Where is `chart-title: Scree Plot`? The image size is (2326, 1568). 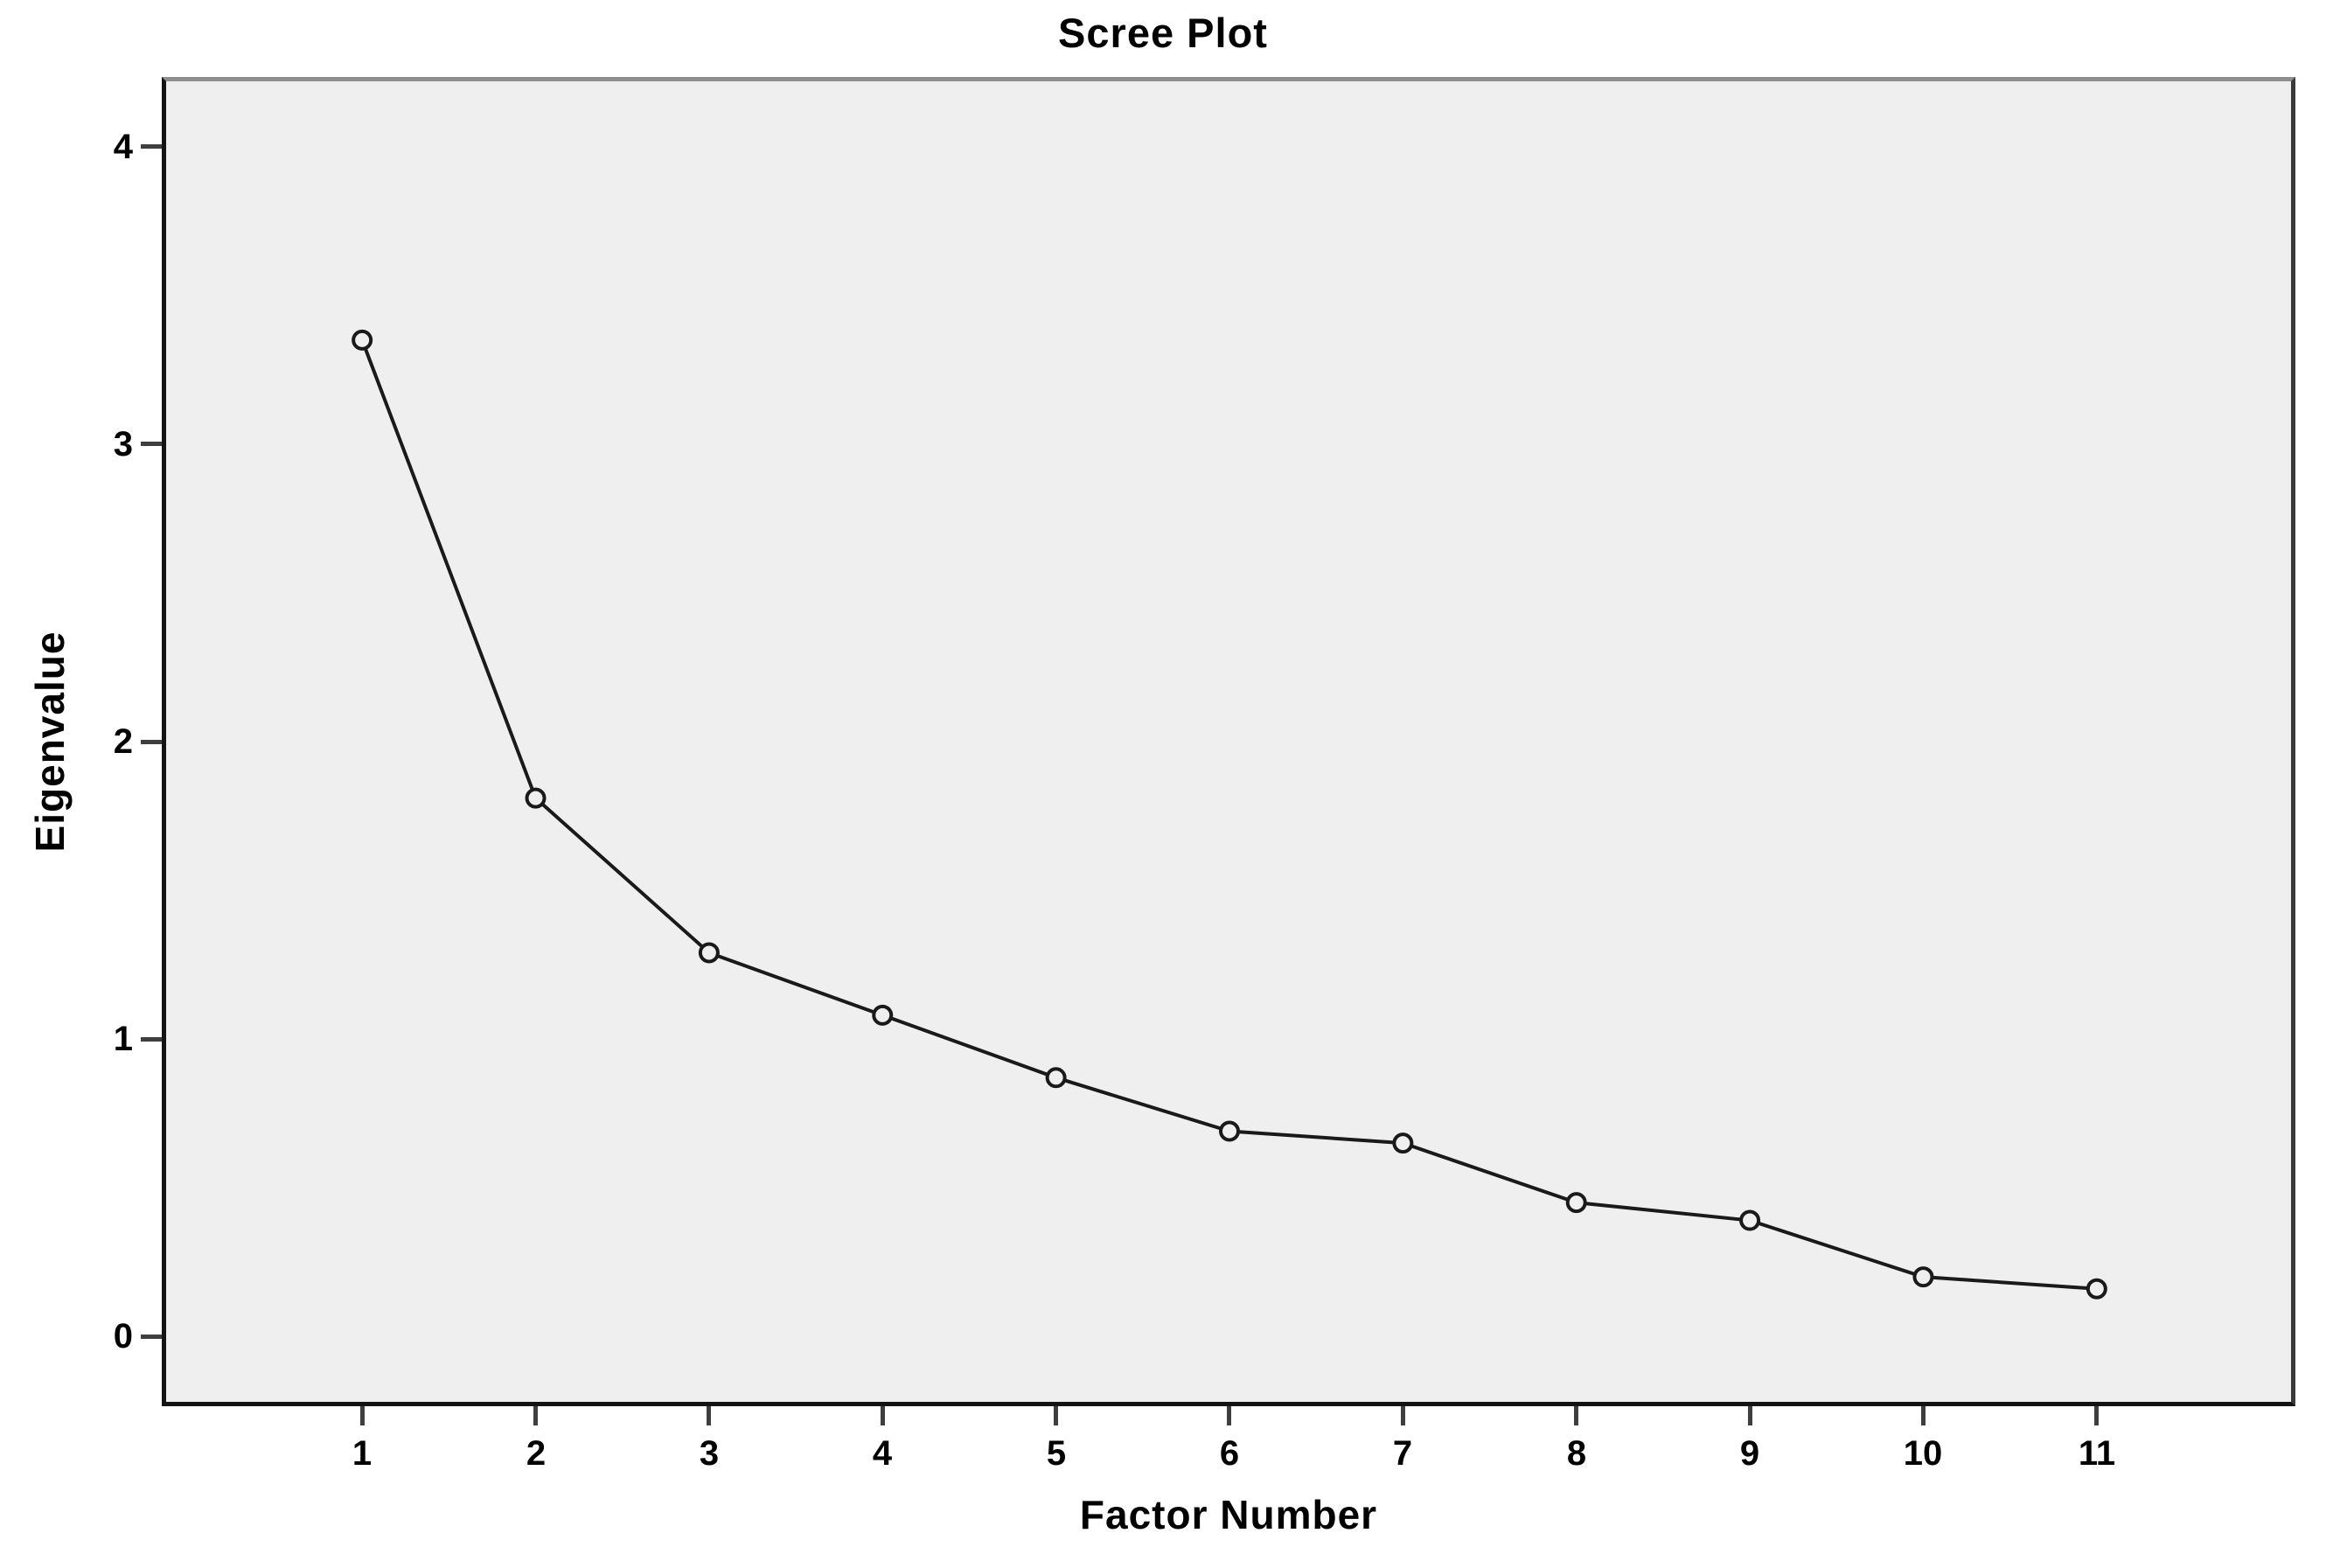 chart-title: Scree Plot is located at coordinates (1163, 33).